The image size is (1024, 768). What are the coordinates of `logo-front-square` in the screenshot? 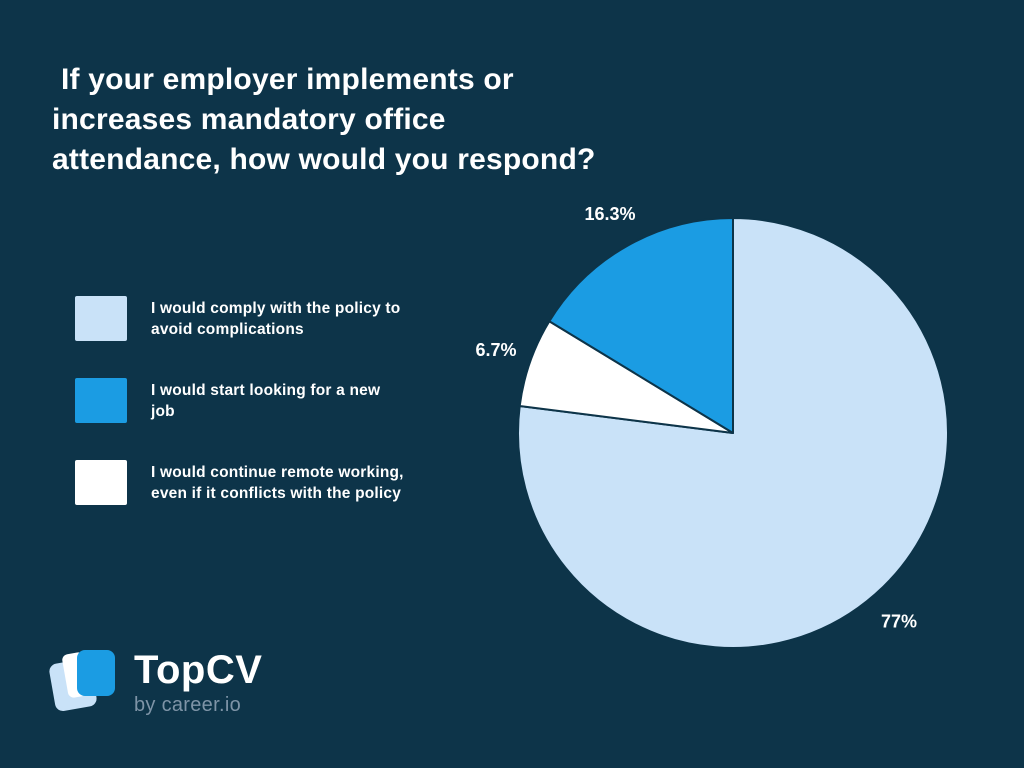 It's located at (96, 673).